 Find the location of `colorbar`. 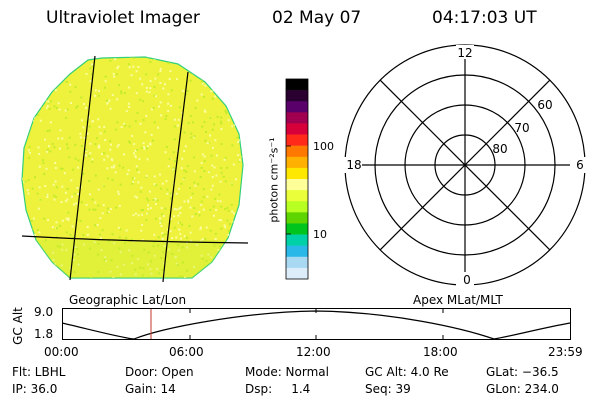

colorbar is located at coordinates (297, 179).